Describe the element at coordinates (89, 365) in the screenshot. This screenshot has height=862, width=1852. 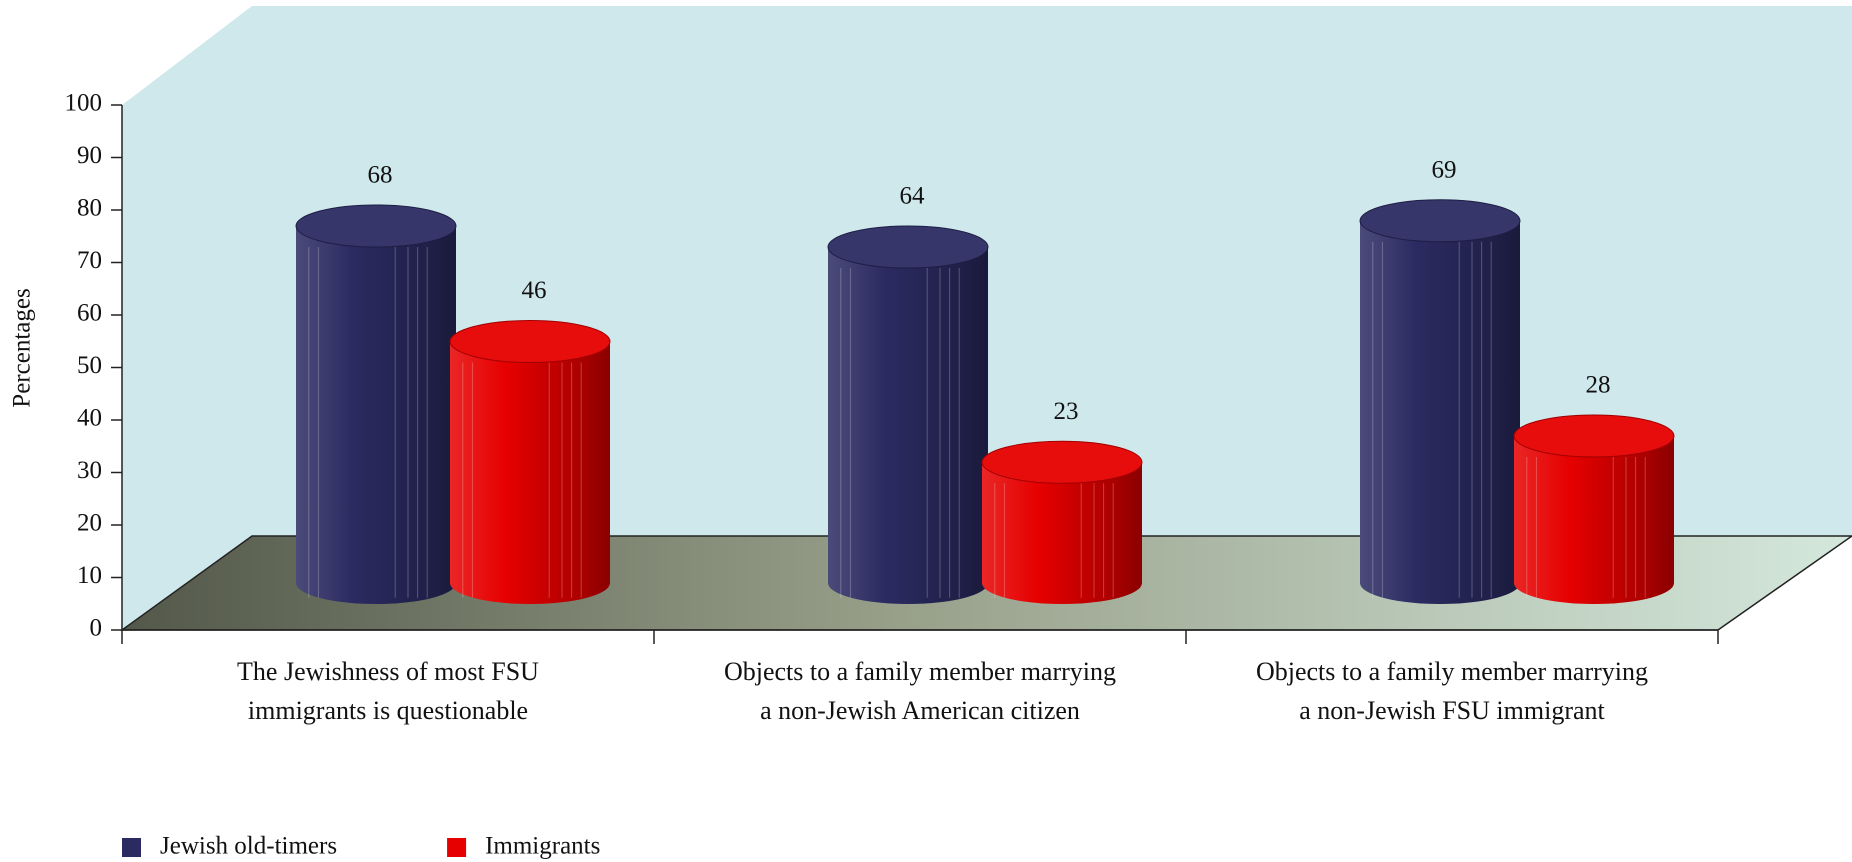
I see `y-tick-label: 50` at that location.